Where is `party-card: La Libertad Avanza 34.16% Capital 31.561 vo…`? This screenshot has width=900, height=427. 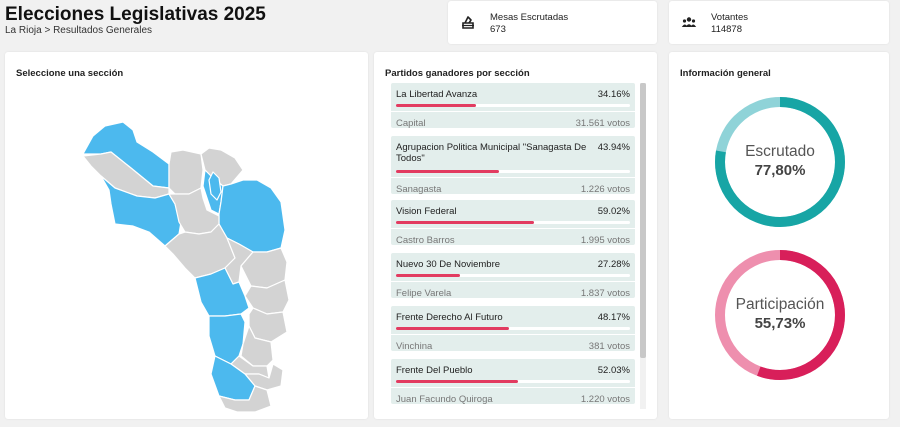 party-card: La Libertad Avanza 34.16% Capital 31.561 vo… is located at coordinates (513, 106).